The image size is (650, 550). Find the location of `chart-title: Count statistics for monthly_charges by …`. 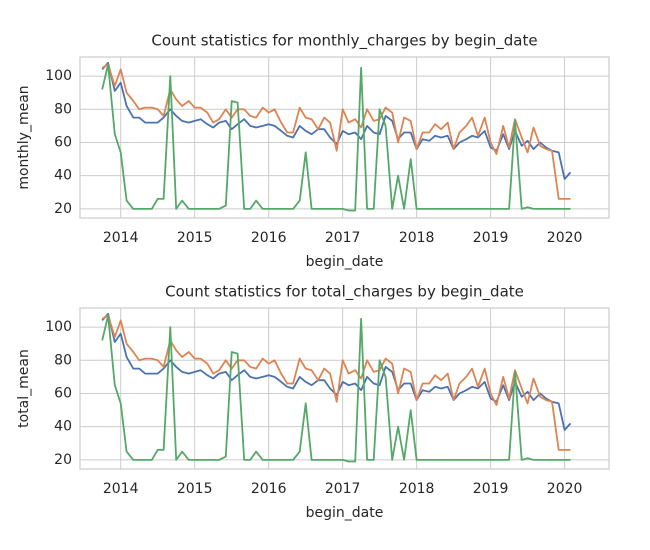

chart-title: Count statistics for monthly_charges by … is located at coordinates (344, 41).